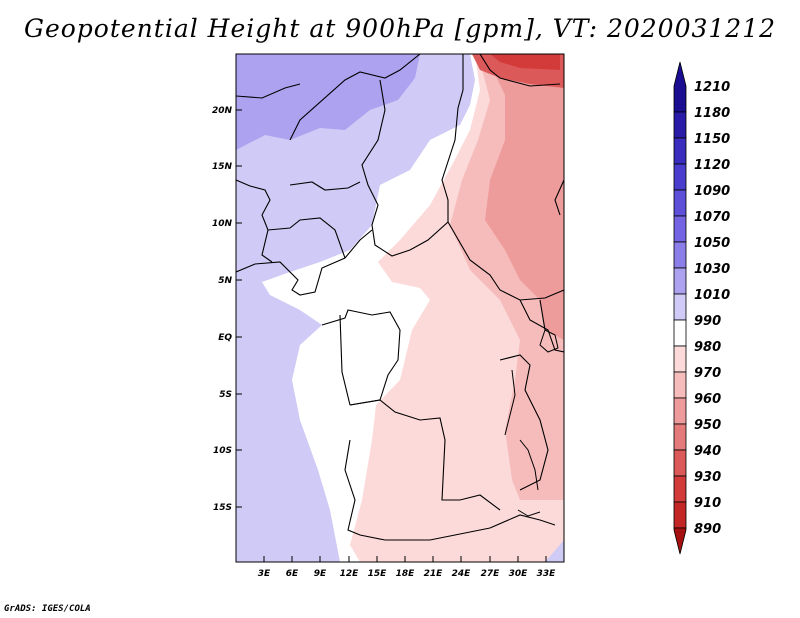 The image size is (800, 618). Describe the element at coordinates (712, 87) in the screenshot. I see `colorbar-label: 1210` at that location.